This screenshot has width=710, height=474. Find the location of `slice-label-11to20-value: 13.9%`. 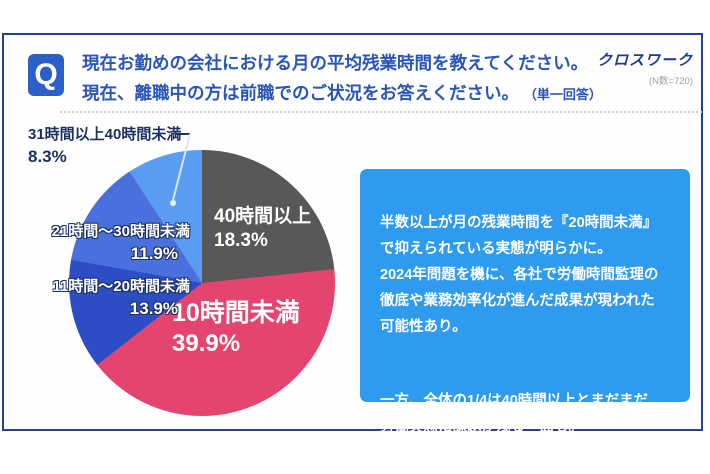

slice-label-11to20-value: 13.9% is located at coordinates (153, 308).